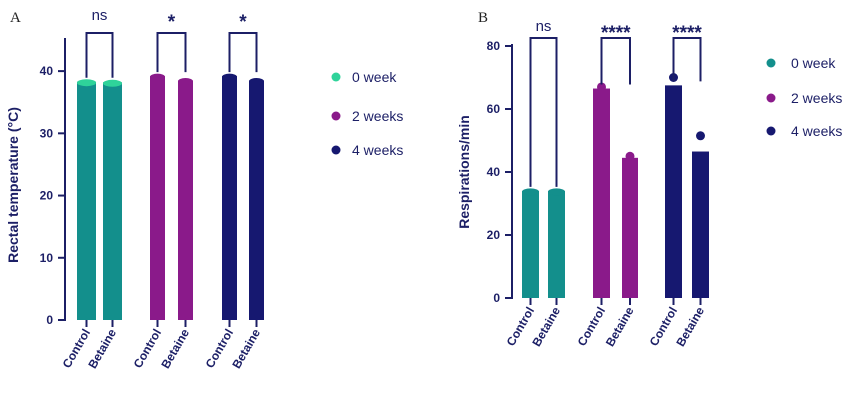 The image size is (863, 405). Describe the element at coordinates (483, 18) in the screenshot. I see `panel-letter: B` at that location.